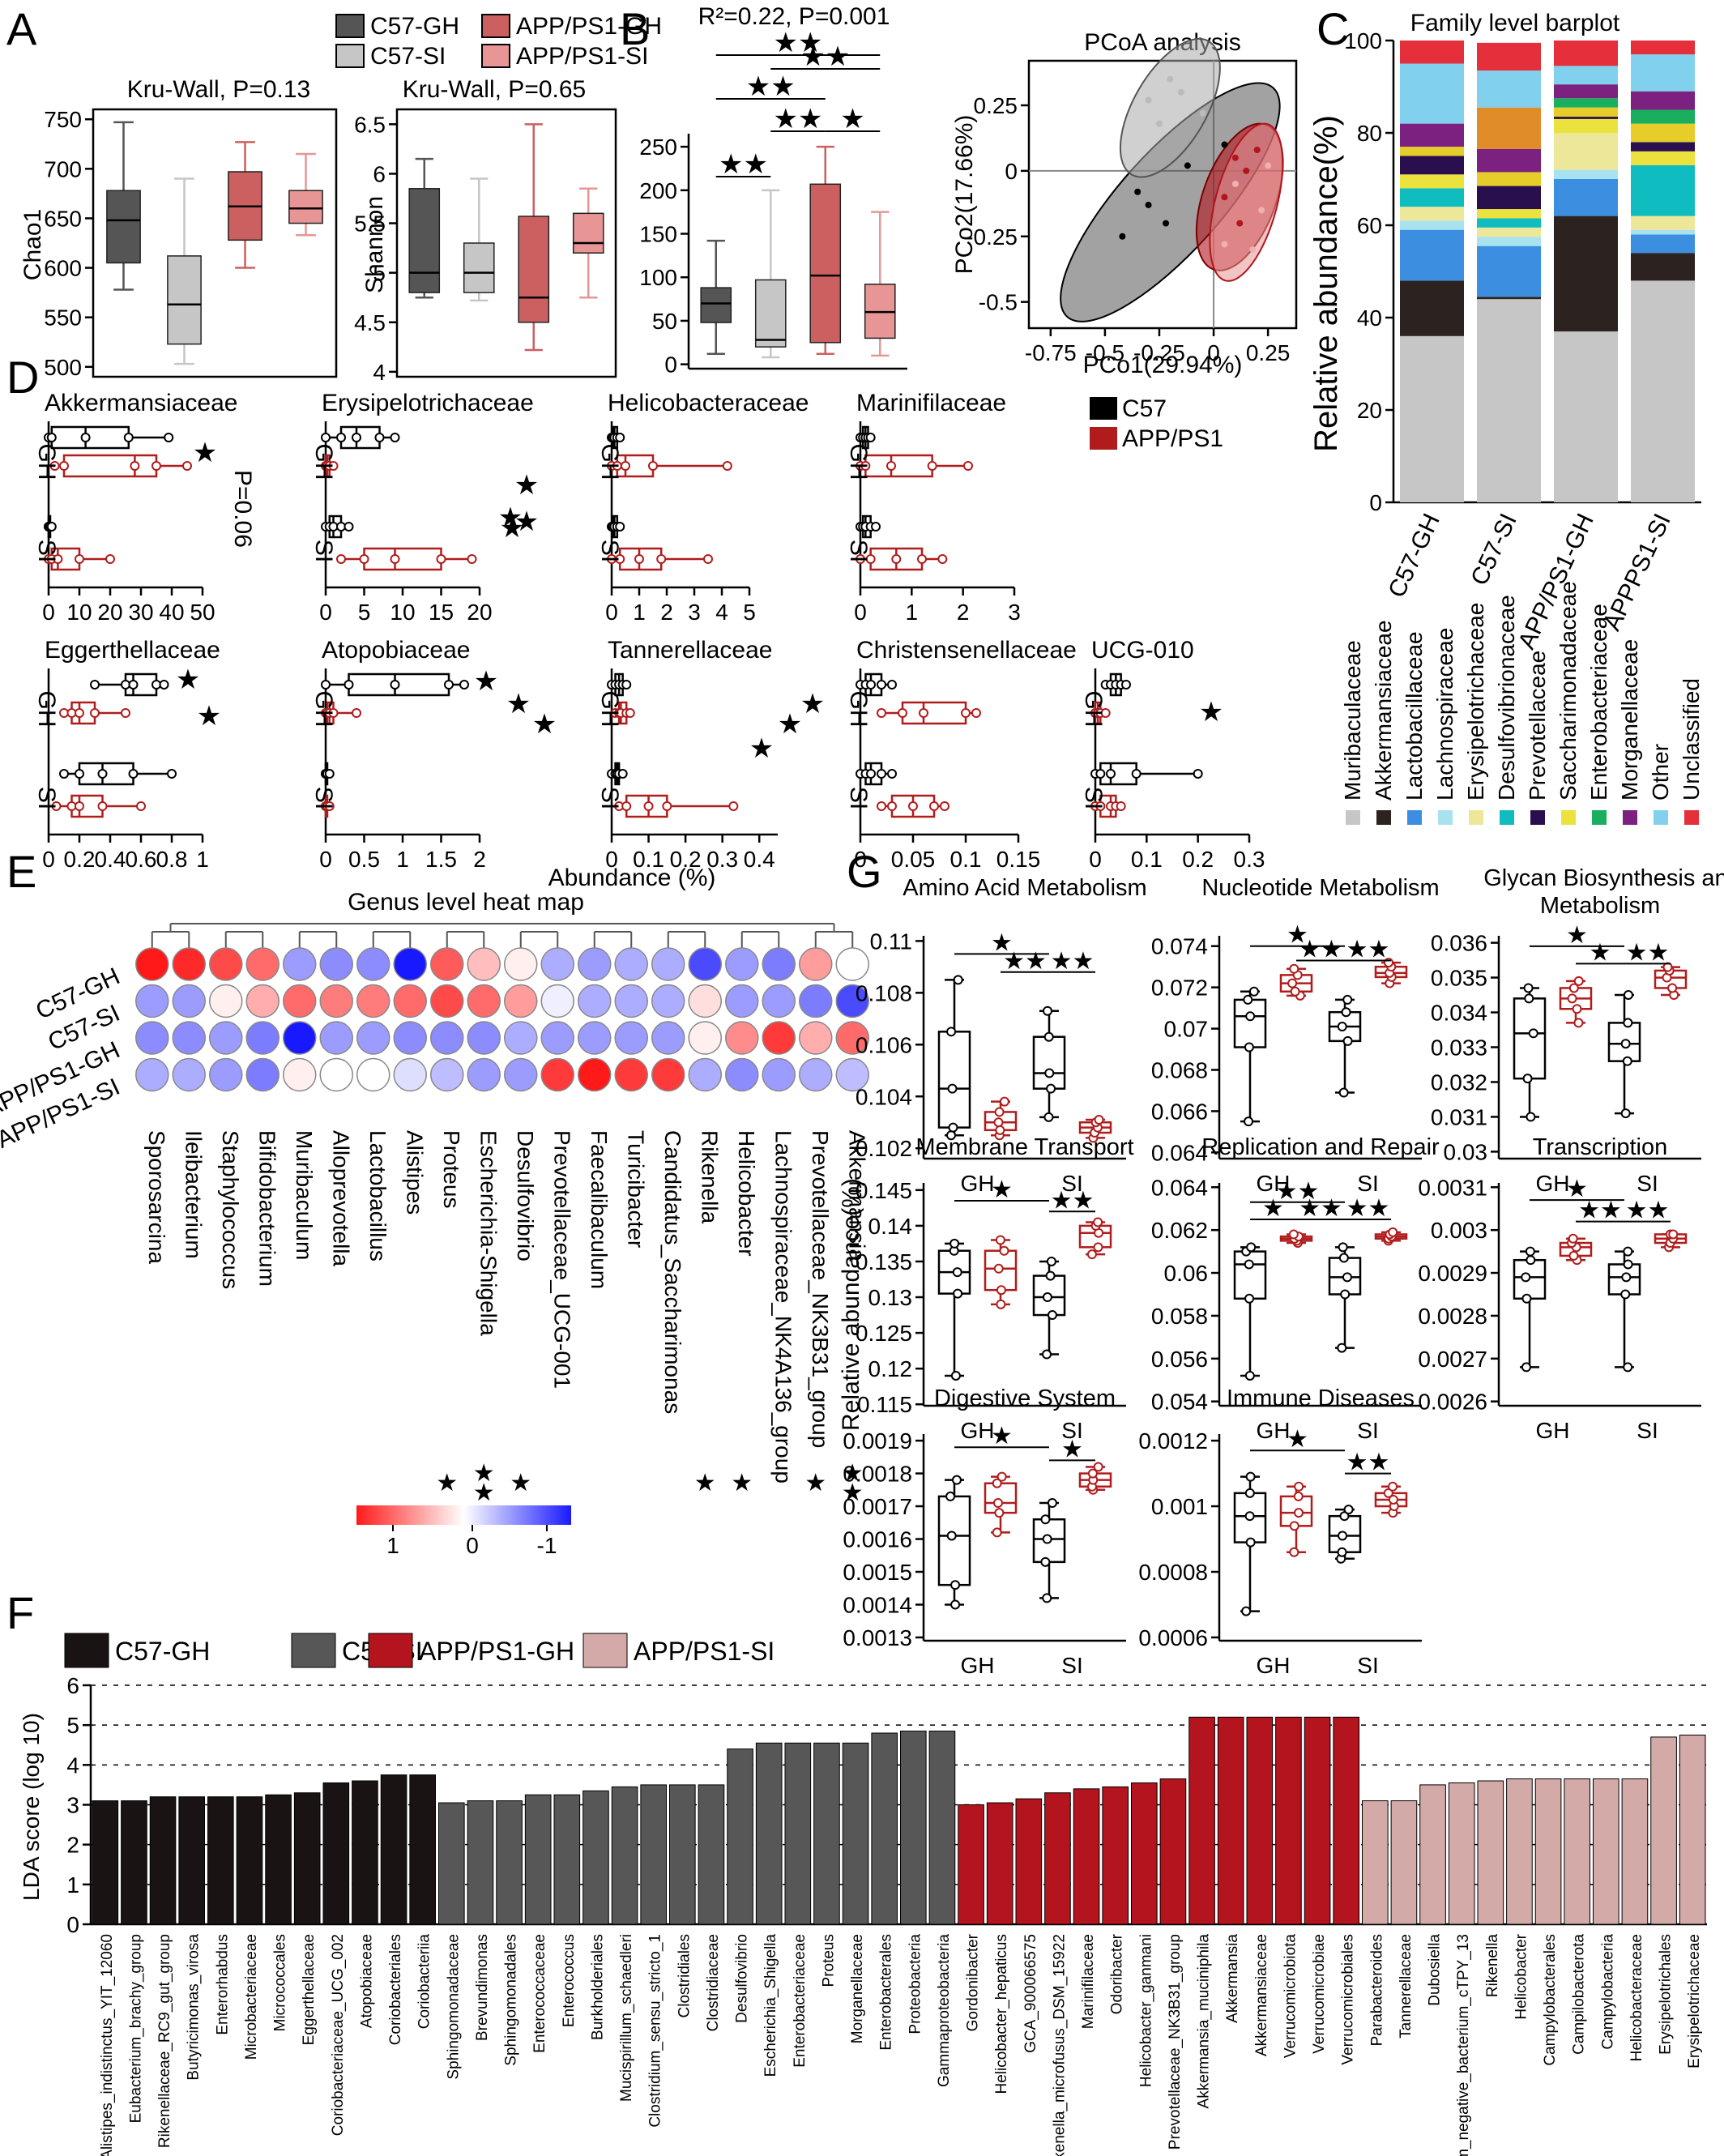 This screenshot has height=2156, width=1724. Describe the element at coordinates (172, 859) in the screenshot. I see `x-tick-label: 0.8` at that location.